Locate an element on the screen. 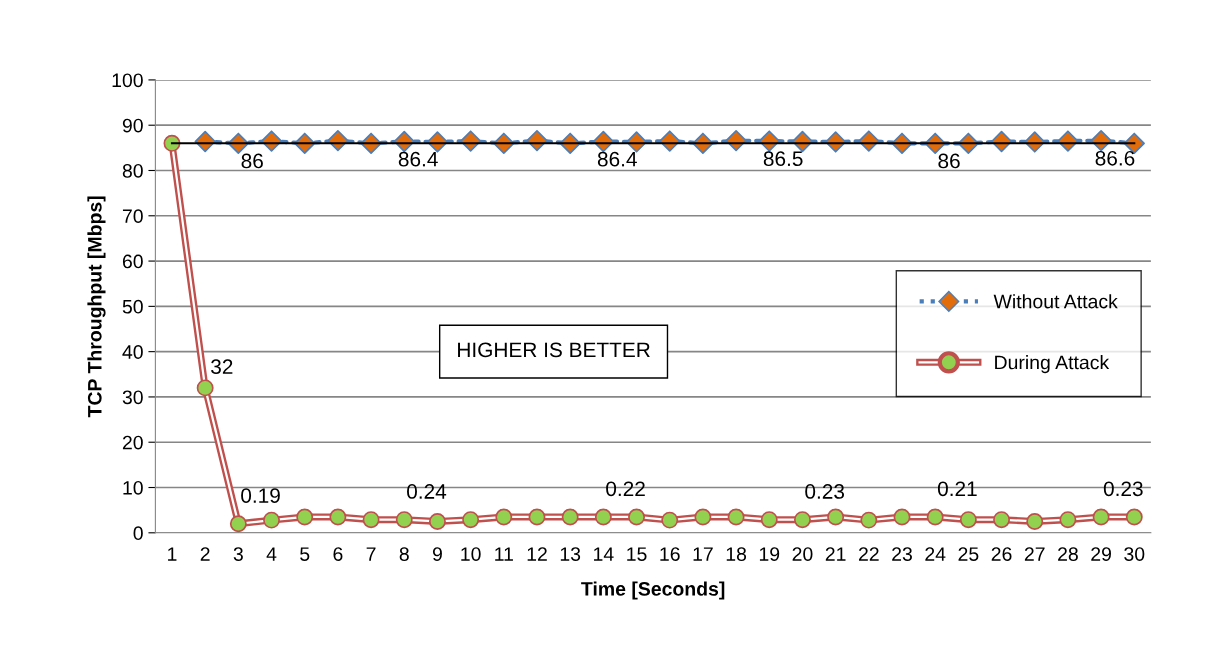 The image size is (1214, 666). annotation: 0.22 is located at coordinates (625, 489).